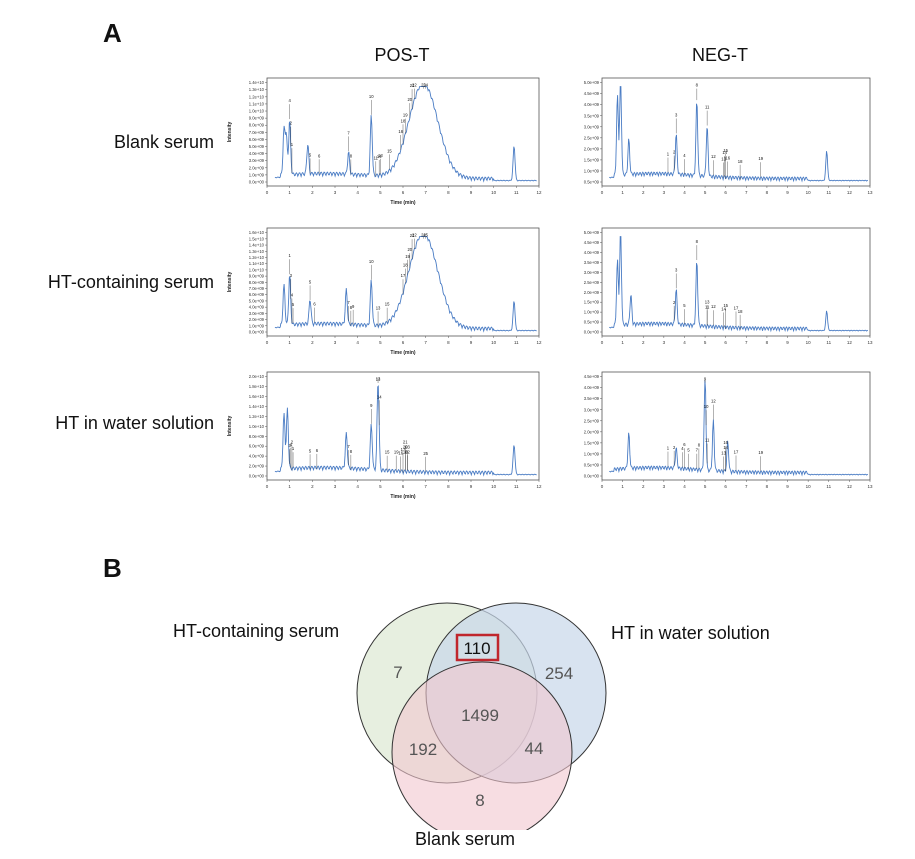 This screenshot has width=915, height=859. What do you see at coordinates (293, 448) in the screenshot?
I see `peak-label: 1` at bounding box center [293, 448].